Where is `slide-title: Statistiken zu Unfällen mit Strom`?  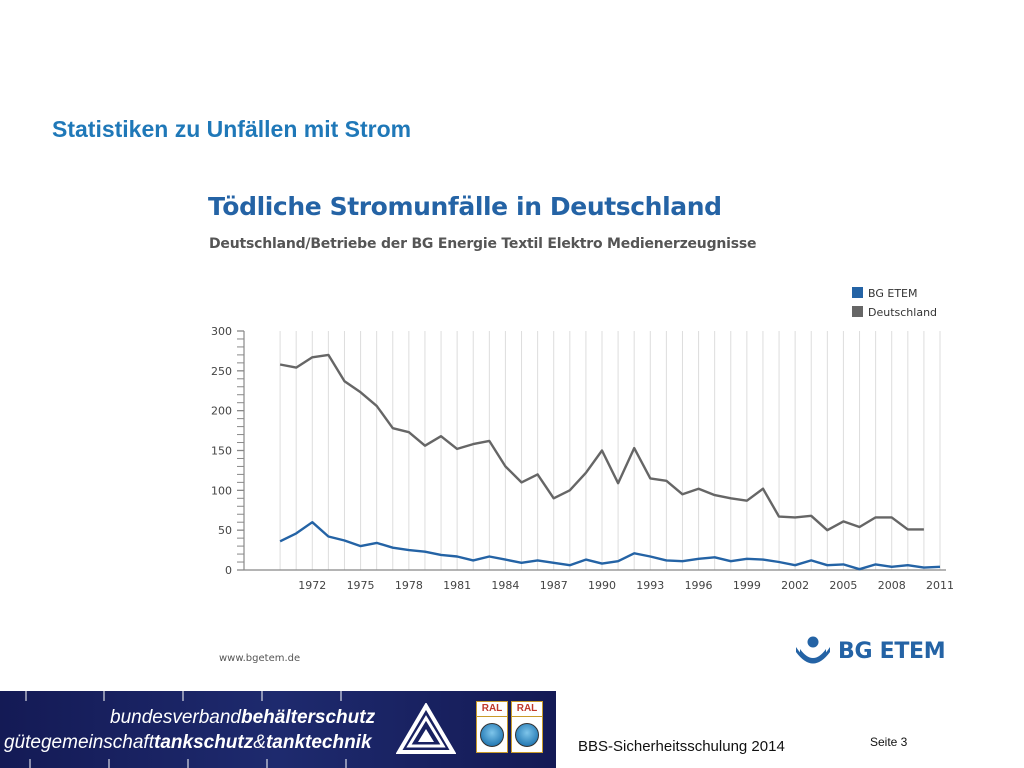 slide-title: Statistiken zu Unfällen mit Strom is located at coordinates (232, 129).